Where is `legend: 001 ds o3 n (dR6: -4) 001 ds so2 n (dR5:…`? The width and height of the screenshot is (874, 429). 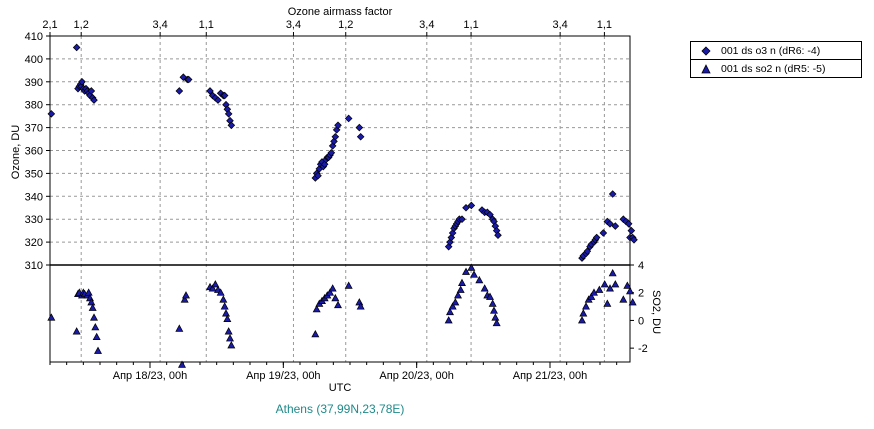
legend: 001 ds o3 n (dR6: -4) 001 ds so2 n (dR5:… is located at coordinates (776, 59).